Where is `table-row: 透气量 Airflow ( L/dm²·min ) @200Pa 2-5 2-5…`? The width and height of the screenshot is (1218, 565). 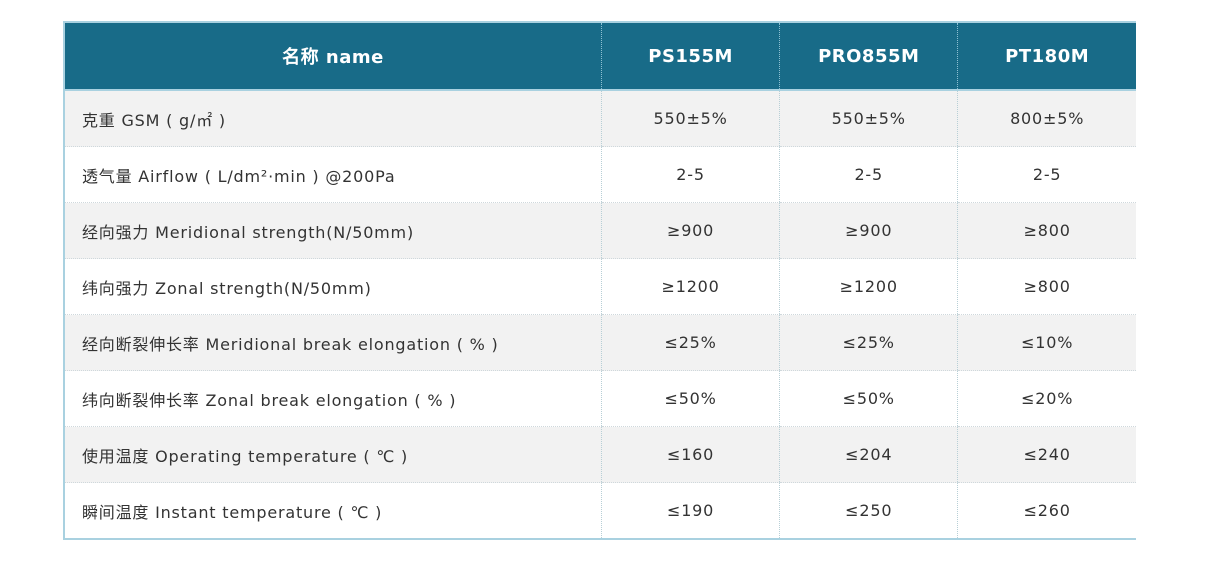 table-row: 透气量 Airflow ( L/dm²·min ) @200Pa 2-5 2-5… is located at coordinates (600, 174).